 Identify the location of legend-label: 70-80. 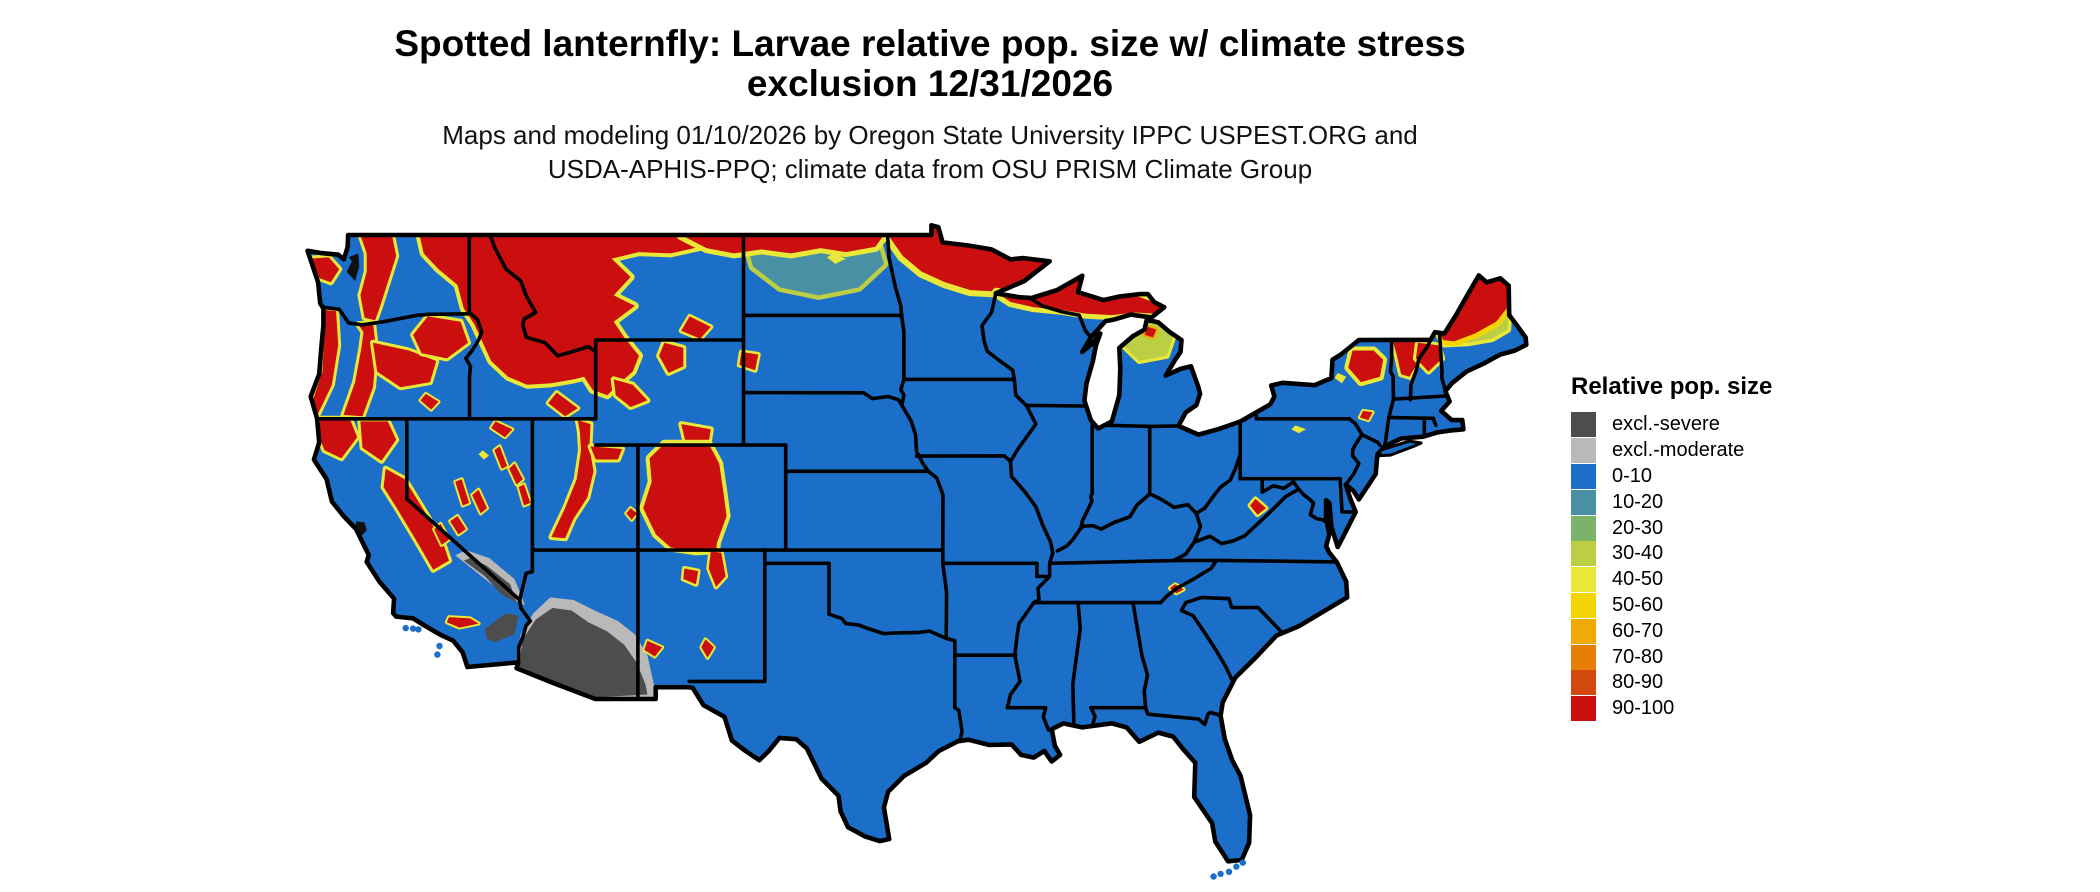
(1638, 656).